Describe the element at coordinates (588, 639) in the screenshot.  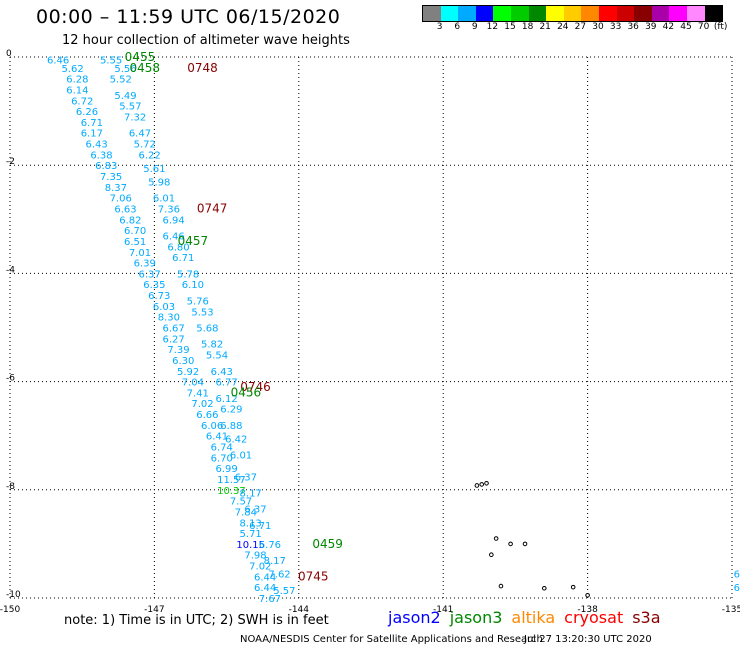
I see `generation-timestamp: Jul 27 13:20:30 UTC 2020` at that location.